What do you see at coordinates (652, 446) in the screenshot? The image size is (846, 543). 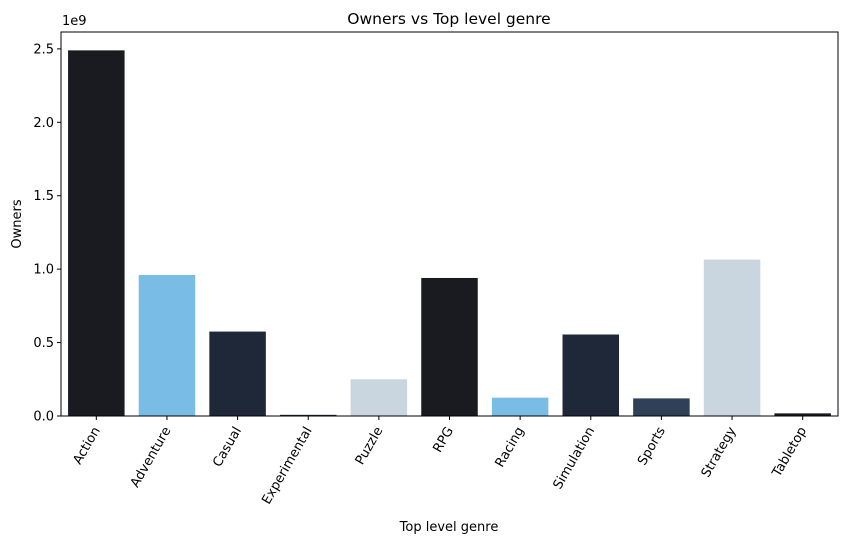 I see `x-tick-label: Sports` at bounding box center [652, 446].